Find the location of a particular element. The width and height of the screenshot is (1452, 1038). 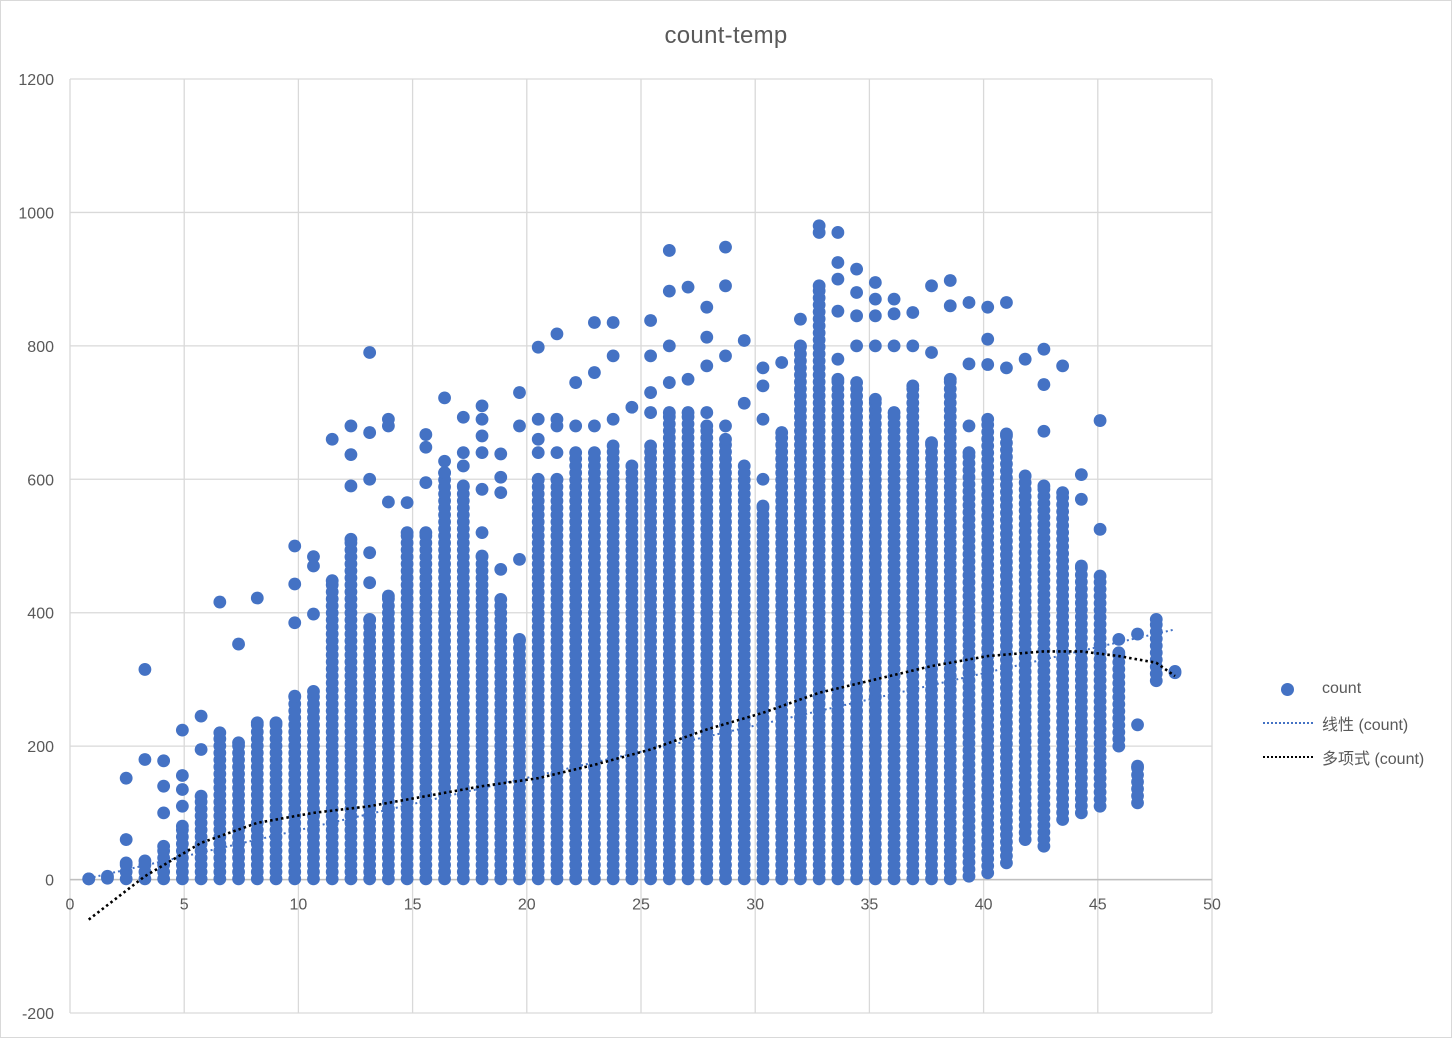

y-tick-label: 600 is located at coordinates (40, 480).